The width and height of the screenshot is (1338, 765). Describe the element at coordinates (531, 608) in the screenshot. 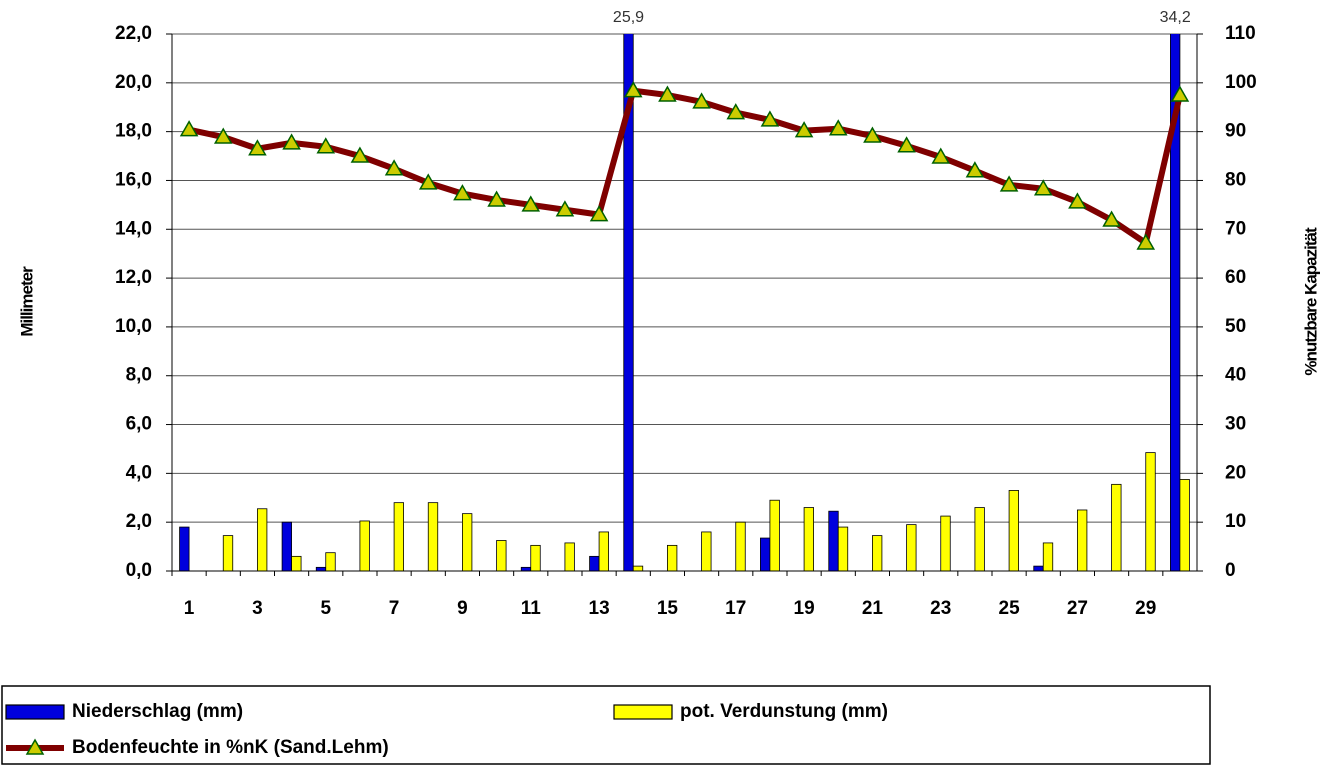

I see `x-tick-label: 11` at that location.